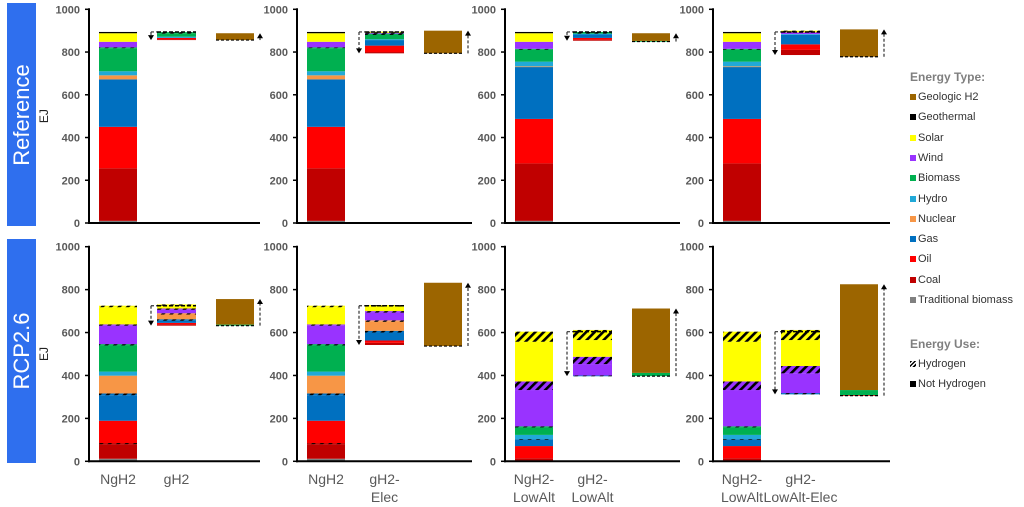 The image size is (1024, 507). I want to click on legend-label: Hydro, so click(933, 198).